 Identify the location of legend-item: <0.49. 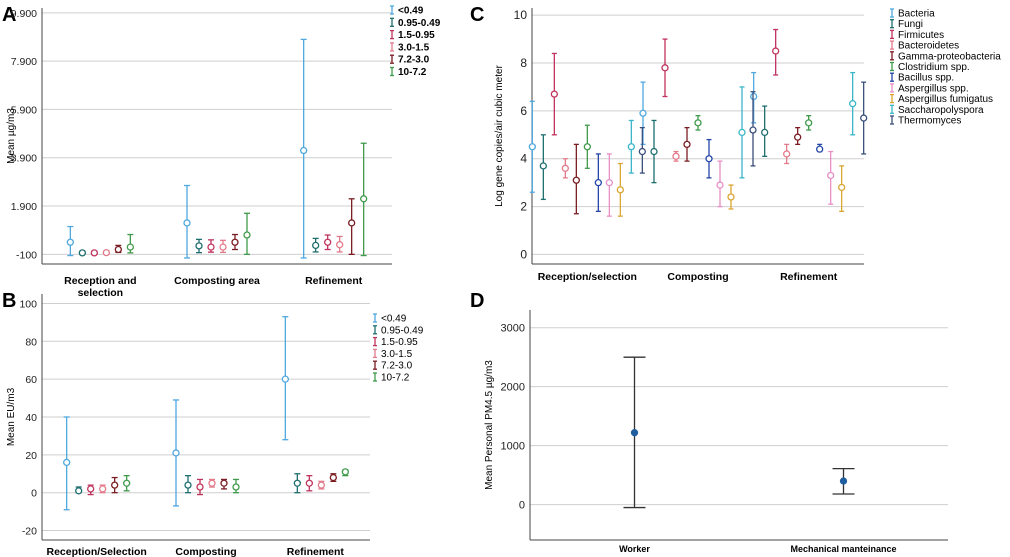
(407, 11).